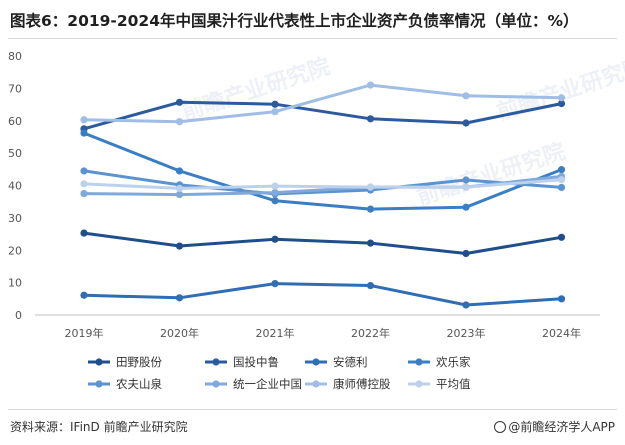 The image size is (625, 445). I want to click on legend-label: 田野股份, so click(139, 362).